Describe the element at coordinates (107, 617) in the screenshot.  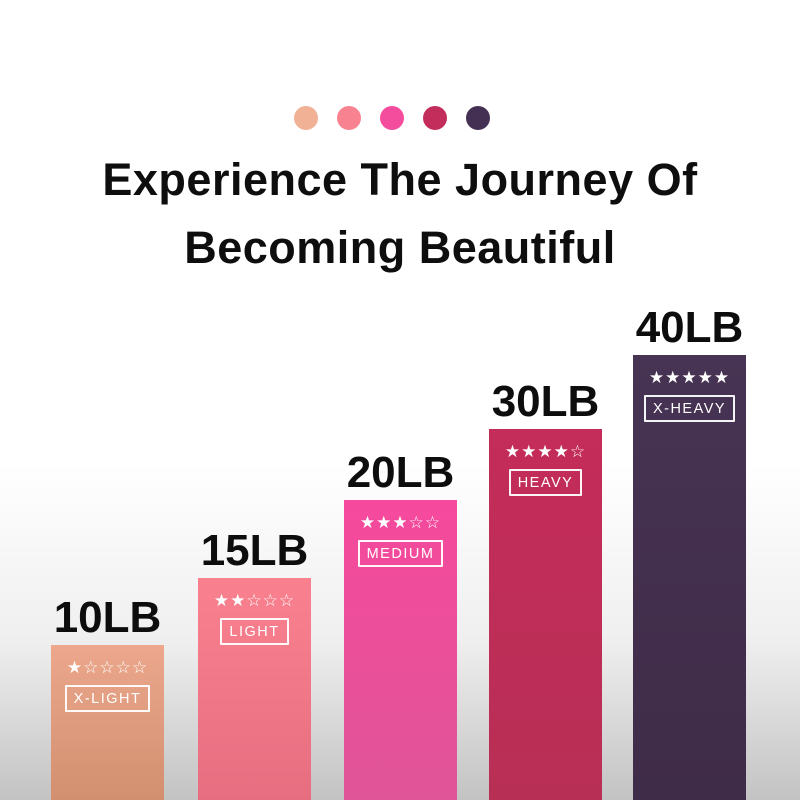
I see `bar-weight-label: 10LB` at that location.